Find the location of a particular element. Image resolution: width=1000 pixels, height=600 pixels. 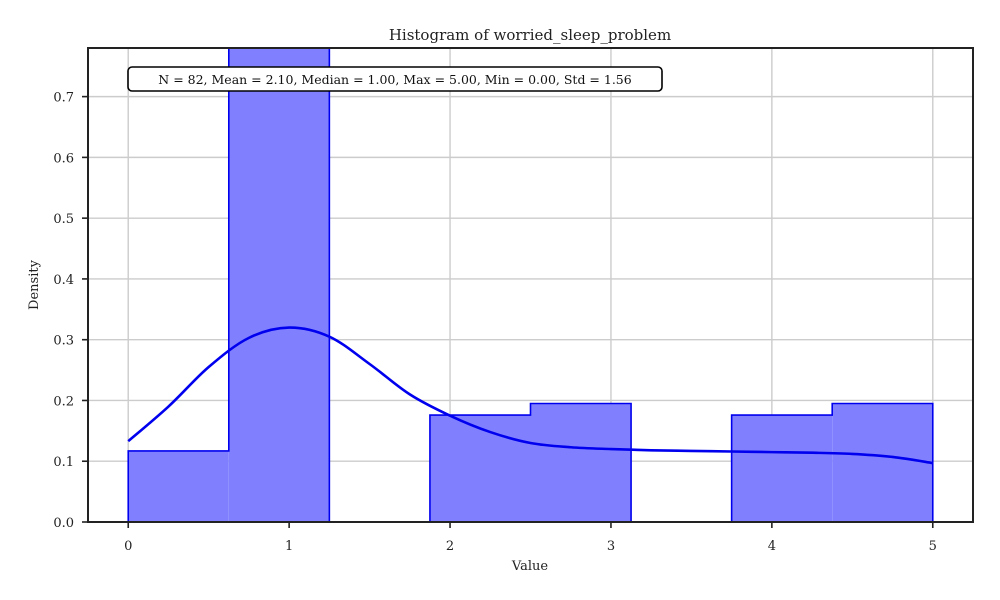

y-tick-label: 0.4 is located at coordinates (63, 280).